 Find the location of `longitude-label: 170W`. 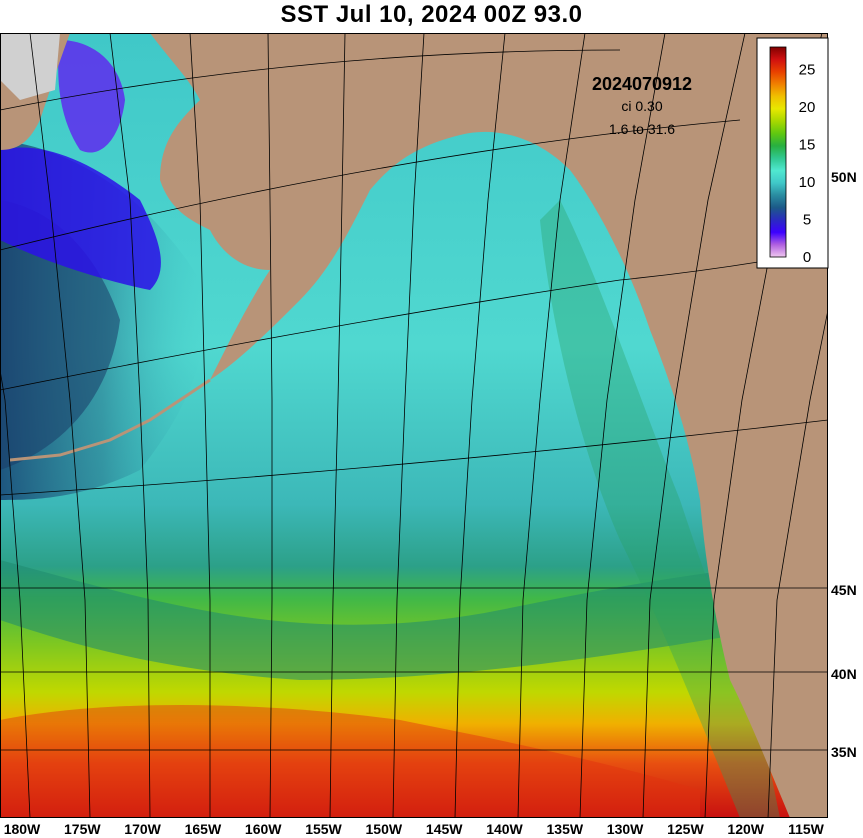

longitude-label: 170W is located at coordinates (142, 829).